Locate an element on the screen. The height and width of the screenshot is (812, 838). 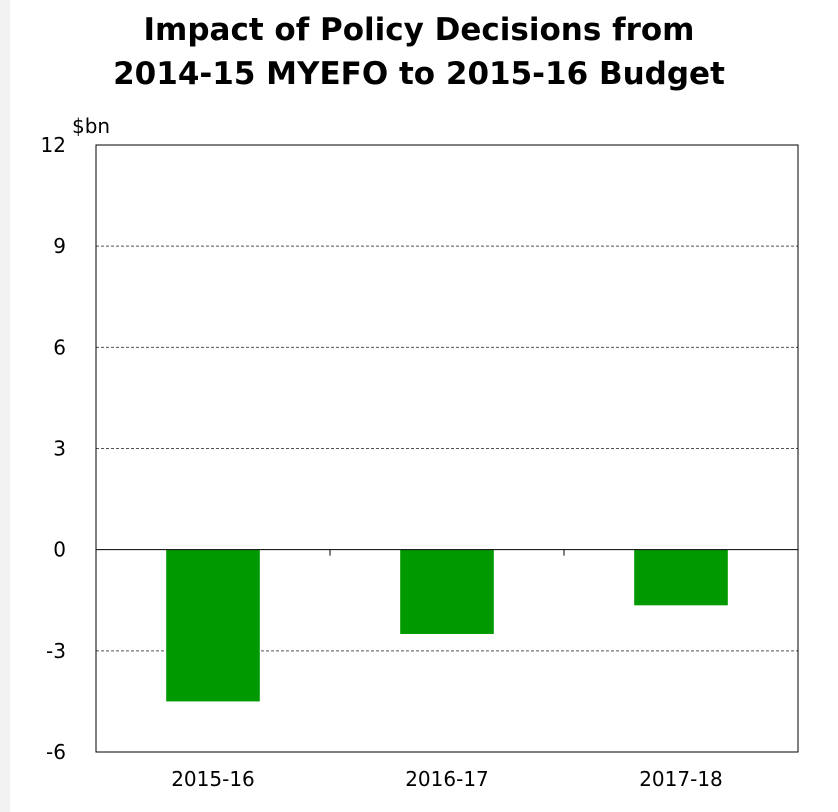
x-tick-label-0: 2015-16 is located at coordinates (213, 779).